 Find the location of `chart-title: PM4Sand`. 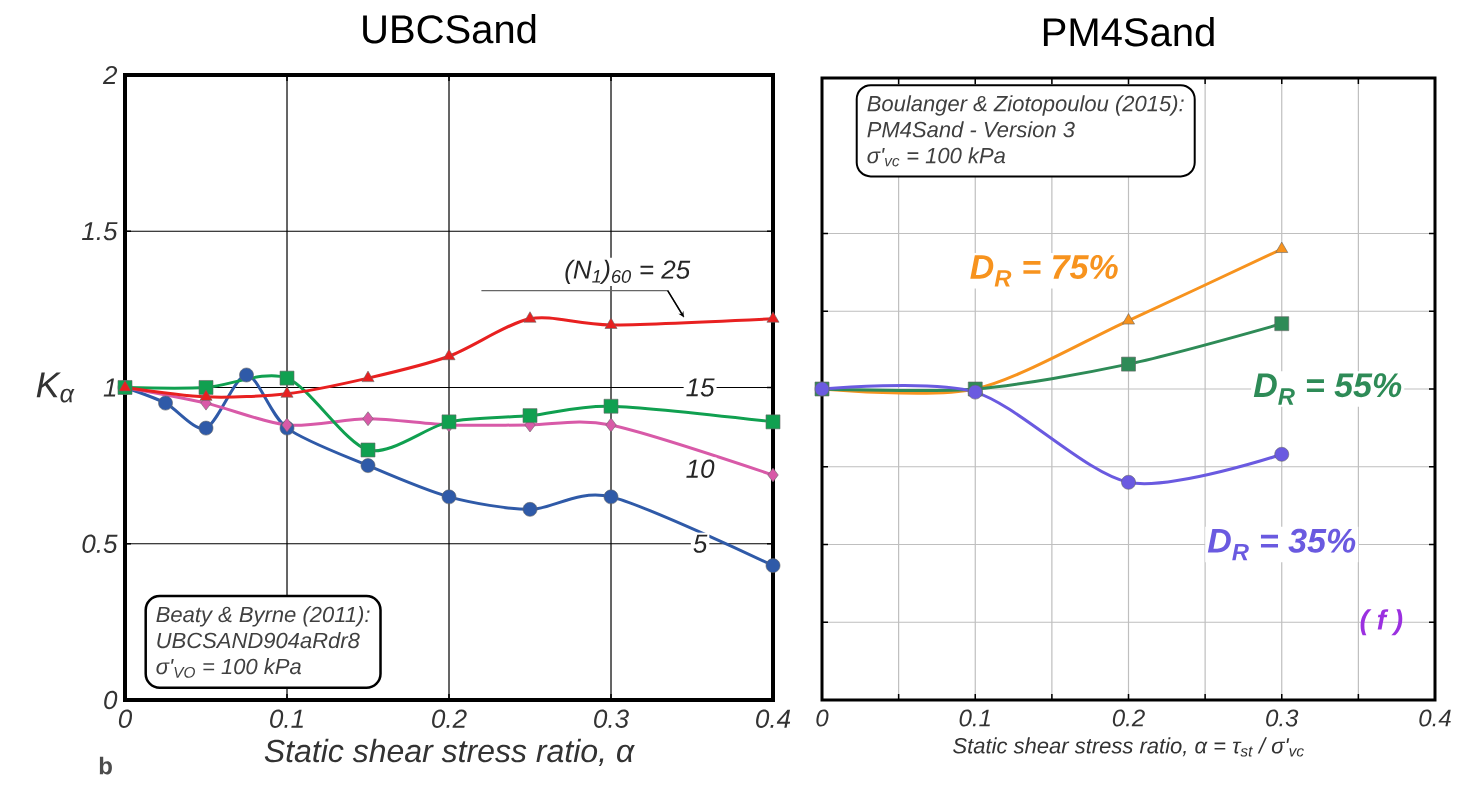

chart-title: PM4Sand is located at coordinates (1128, 32).